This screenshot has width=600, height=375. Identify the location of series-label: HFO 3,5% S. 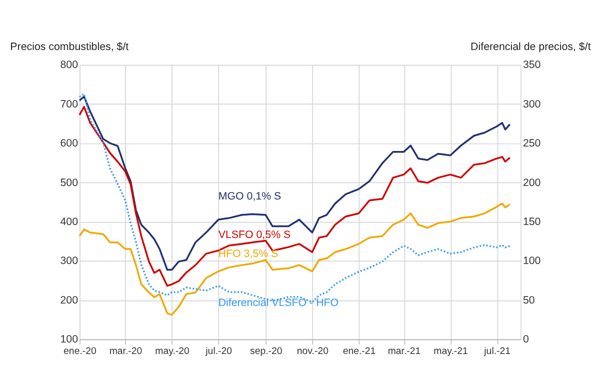
(248, 254).